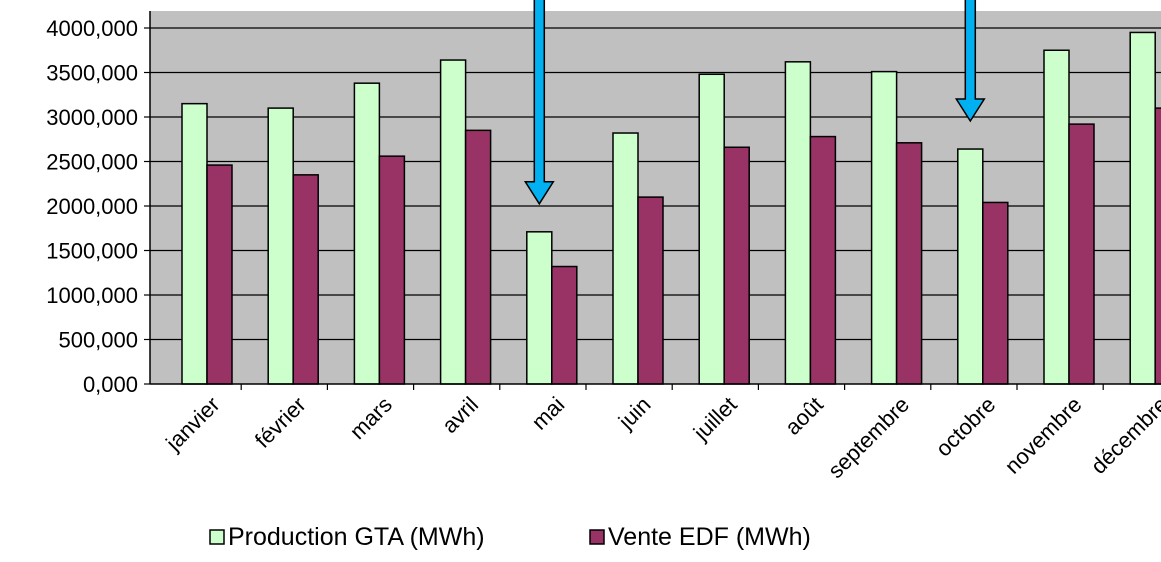 This screenshot has height=562, width=1161. I want to click on annotation-arrows, so click(754, 103).